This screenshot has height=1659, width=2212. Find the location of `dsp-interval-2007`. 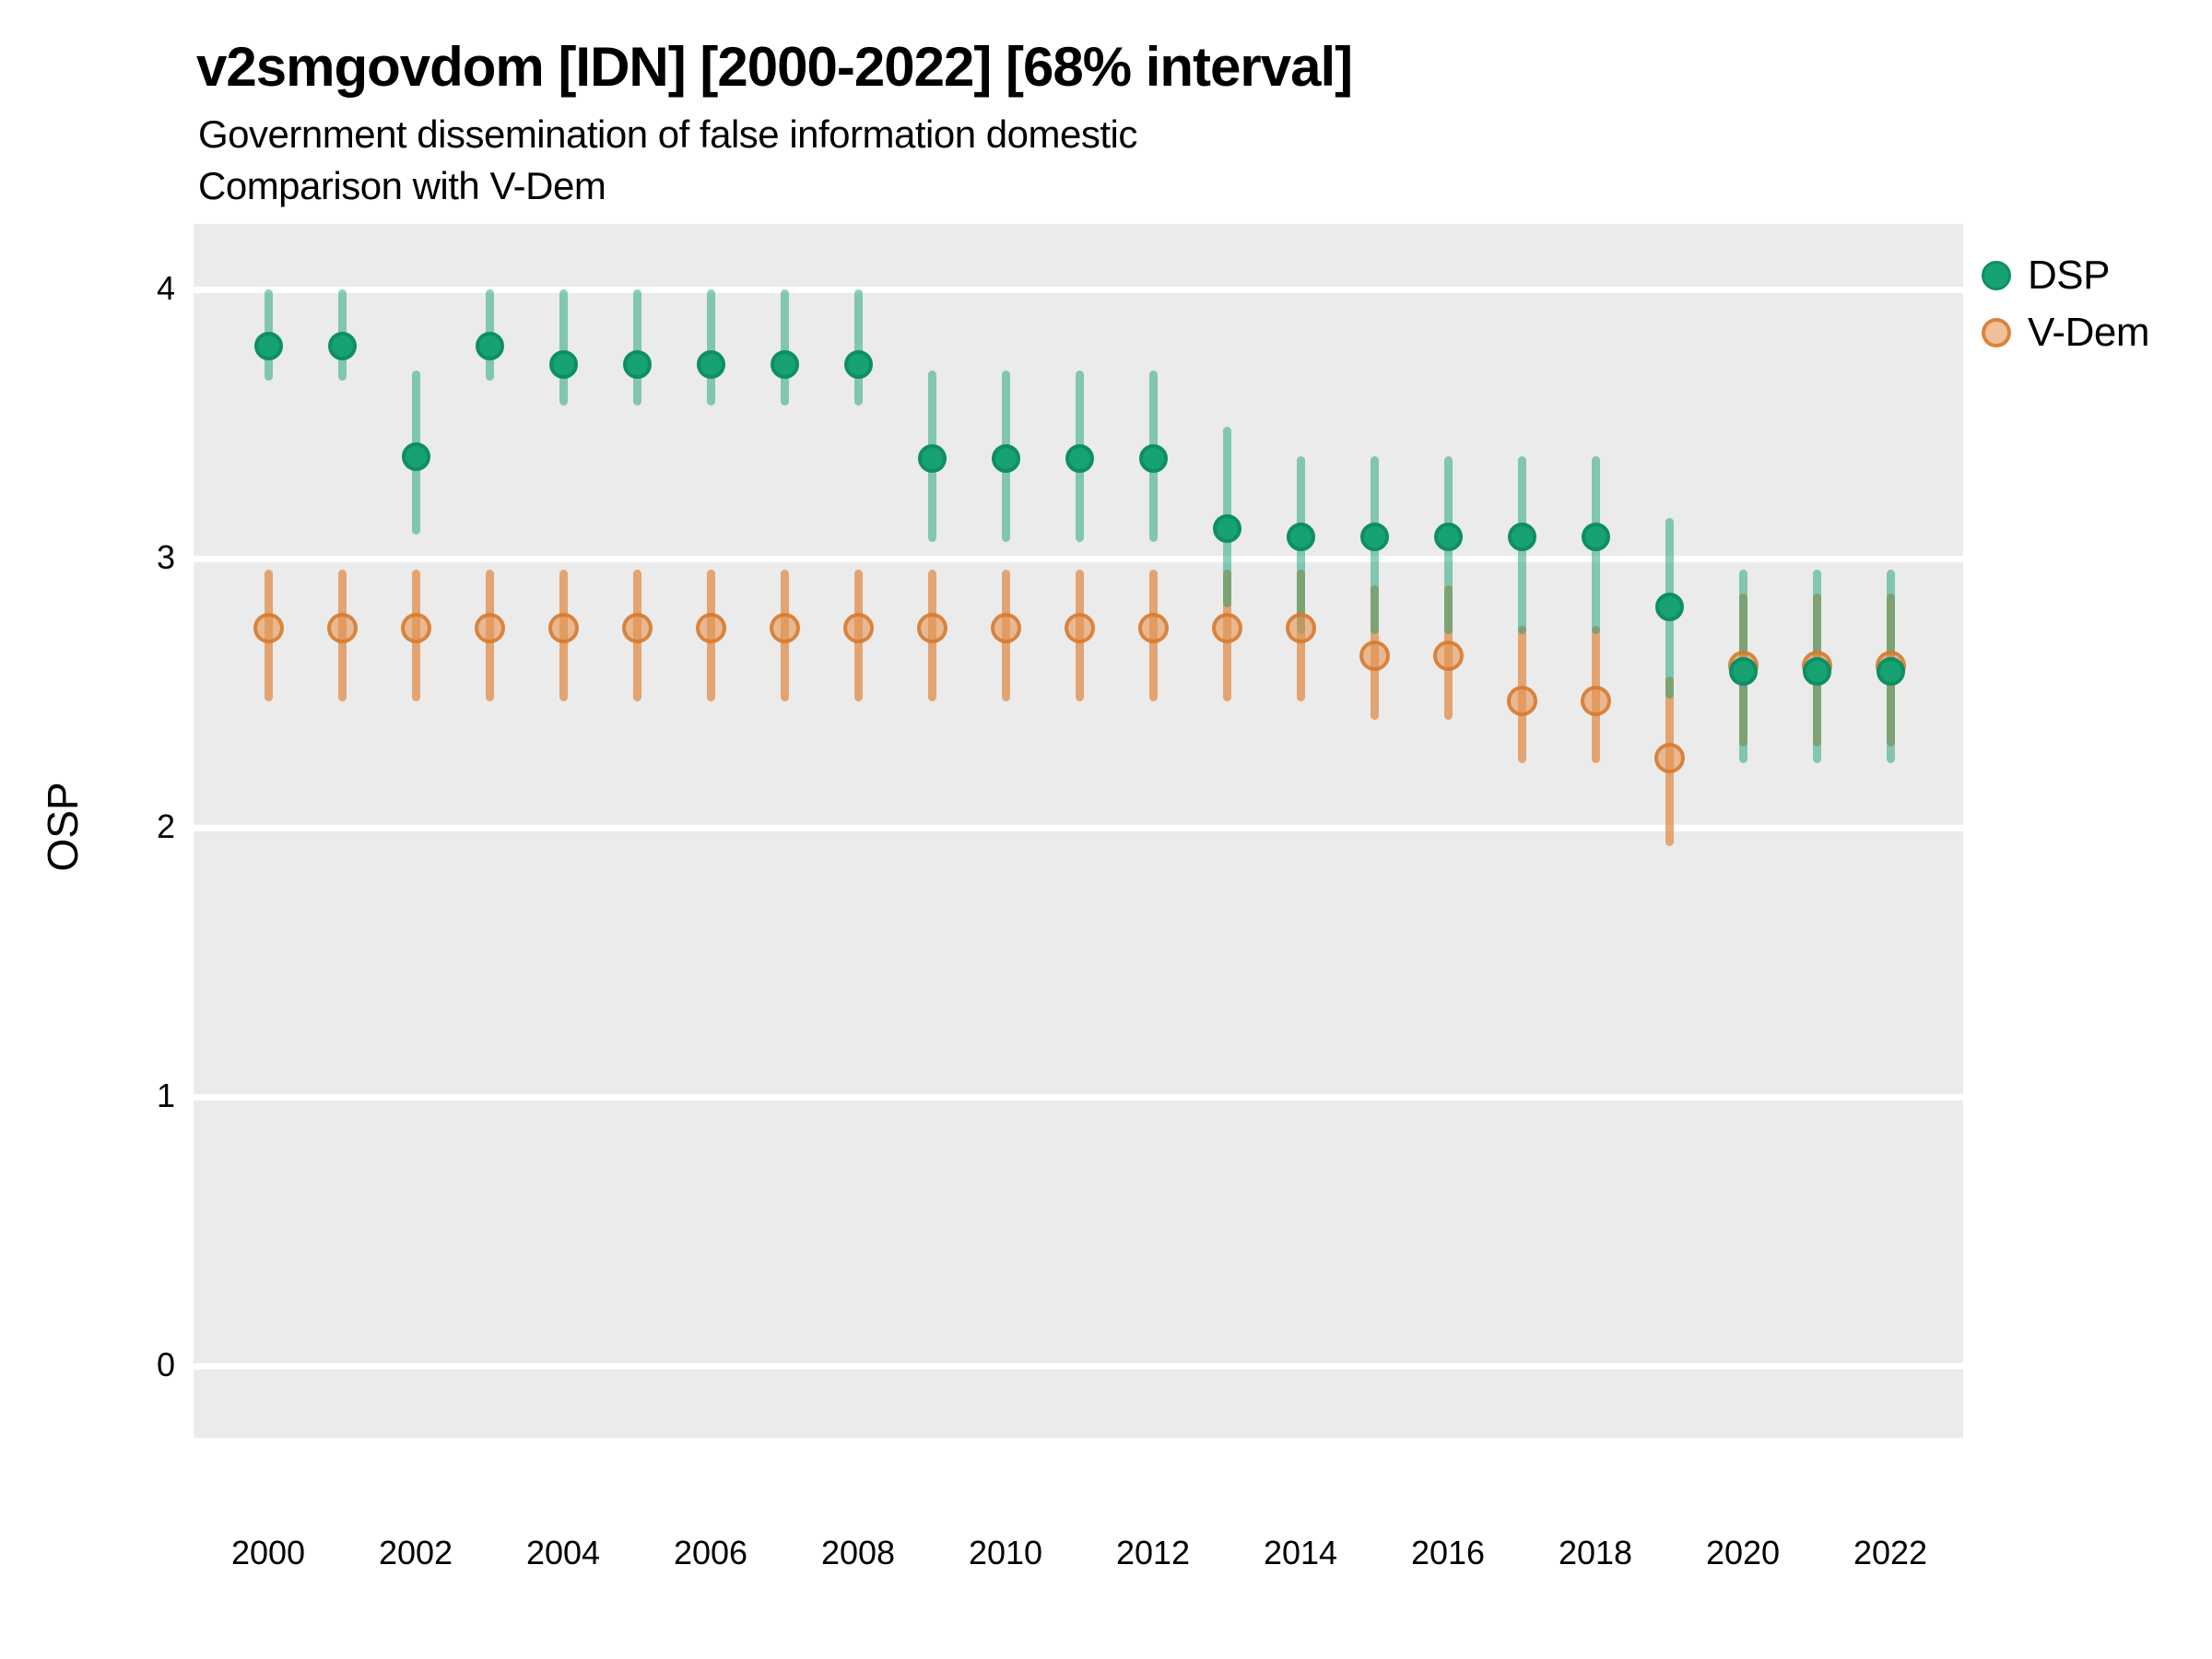

dsp-interval-2007 is located at coordinates (784, 347).